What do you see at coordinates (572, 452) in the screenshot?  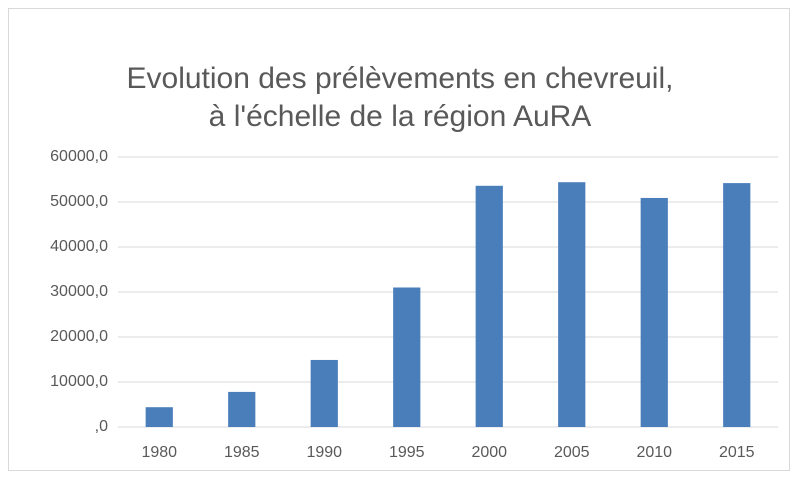 I see `x-tick-label: 2005` at bounding box center [572, 452].